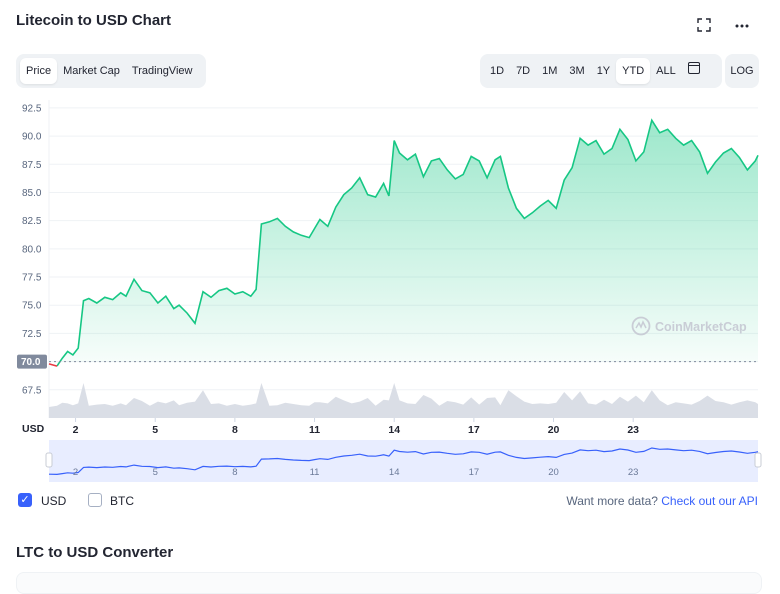 The height and width of the screenshot is (594, 780). I want to click on x-tick-label: 23, so click(633, 430).